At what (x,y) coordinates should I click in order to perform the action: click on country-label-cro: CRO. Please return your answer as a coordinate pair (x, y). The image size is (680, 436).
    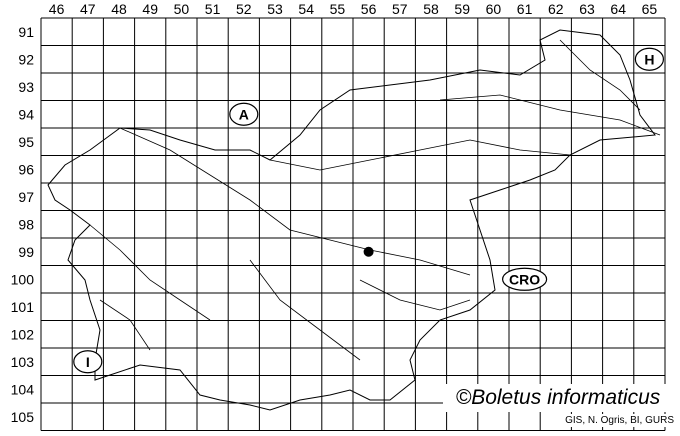
    Looking at the image, I should click on (524, 279).